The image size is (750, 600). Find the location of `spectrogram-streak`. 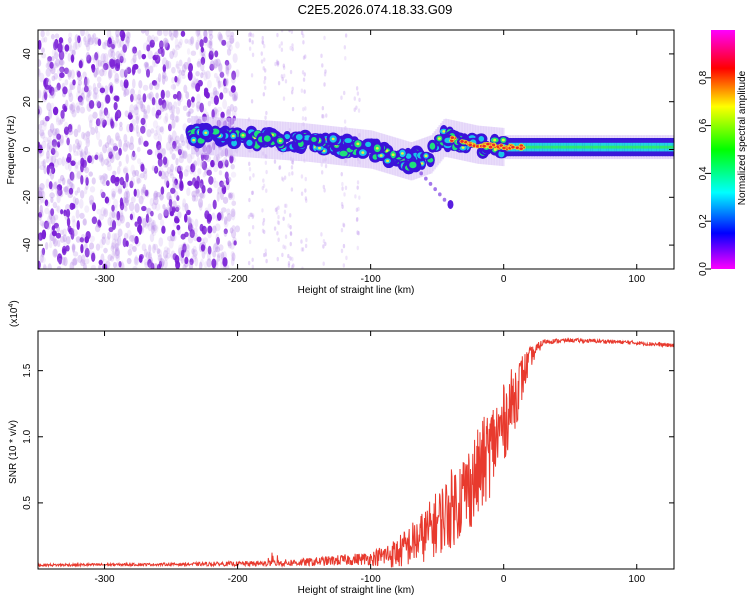

spectrogram-streak is located at coordinates (421, 173).